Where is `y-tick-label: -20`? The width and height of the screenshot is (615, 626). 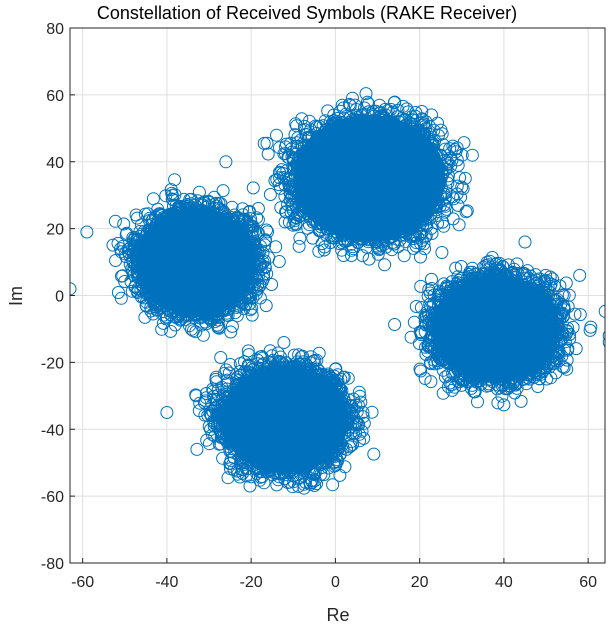
y-tick-label: -20 is located at coordinates (52, 363).